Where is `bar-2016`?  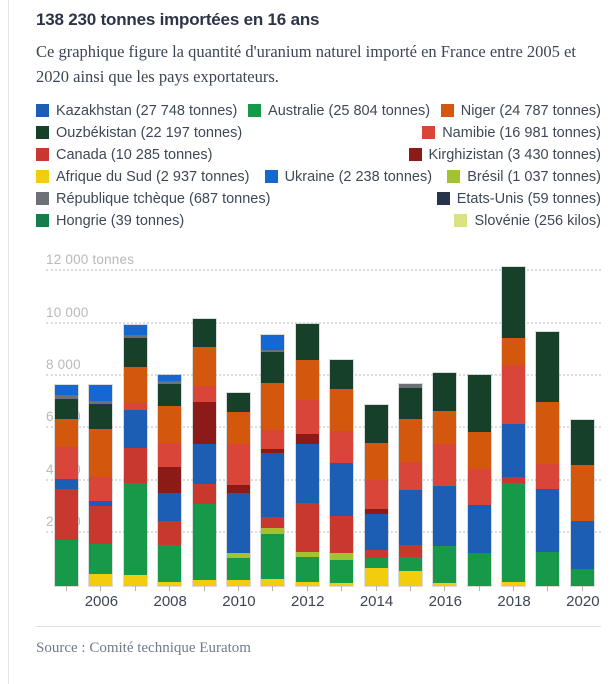 bar-2016 is located at coordinates (445, 479).